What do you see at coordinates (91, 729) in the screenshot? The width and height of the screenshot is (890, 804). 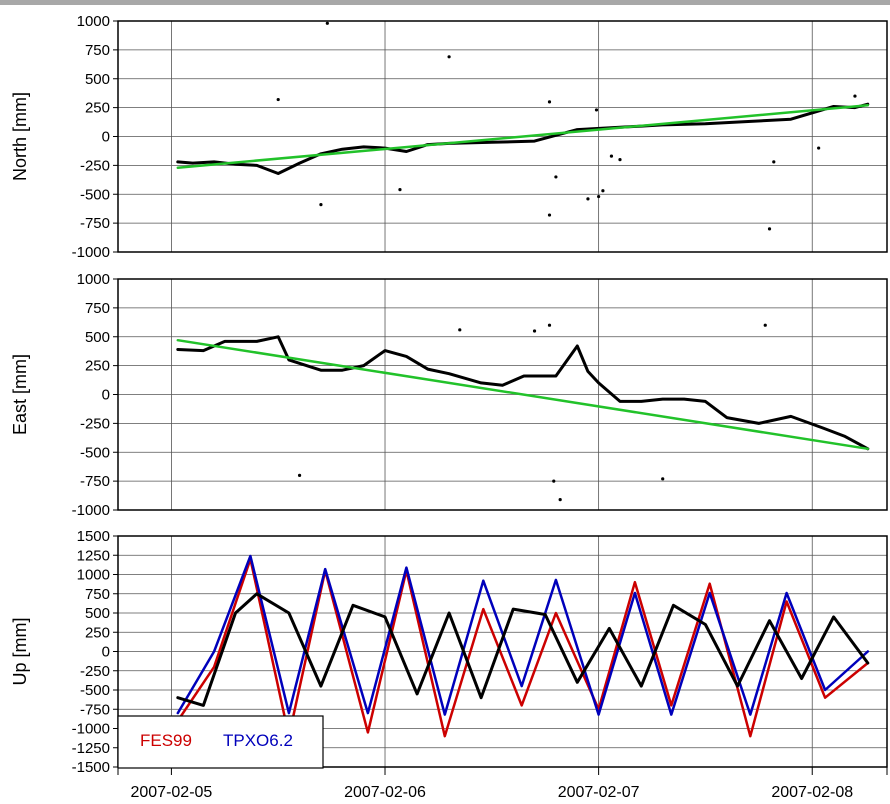 I see `y-tick-label-10: -1000` at bounding box center [91, 729].